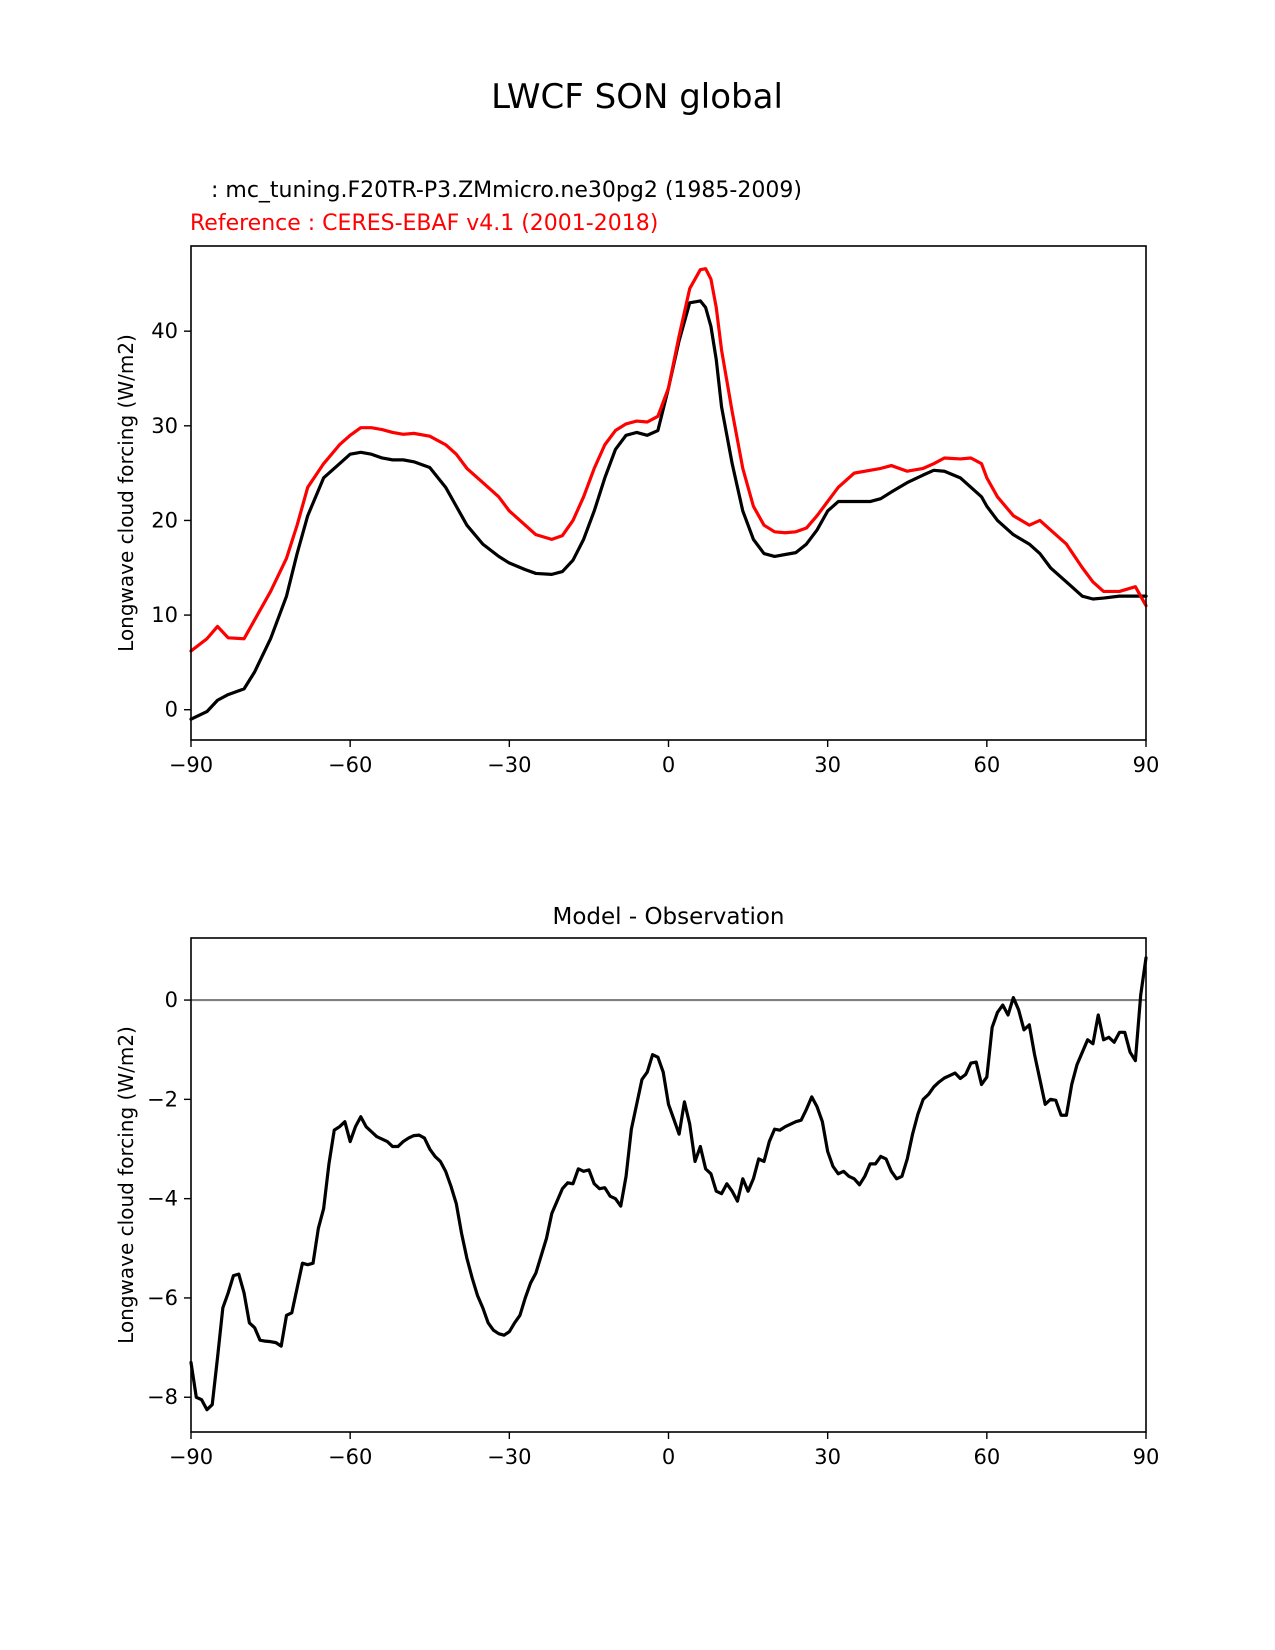 The height and width of the screenshot is (1650, 1275). What do you see at coordinates (162, 1397) in the screenshot?
I see `chart-1-ytick-label: −8` at bounding box center [162, 1397].